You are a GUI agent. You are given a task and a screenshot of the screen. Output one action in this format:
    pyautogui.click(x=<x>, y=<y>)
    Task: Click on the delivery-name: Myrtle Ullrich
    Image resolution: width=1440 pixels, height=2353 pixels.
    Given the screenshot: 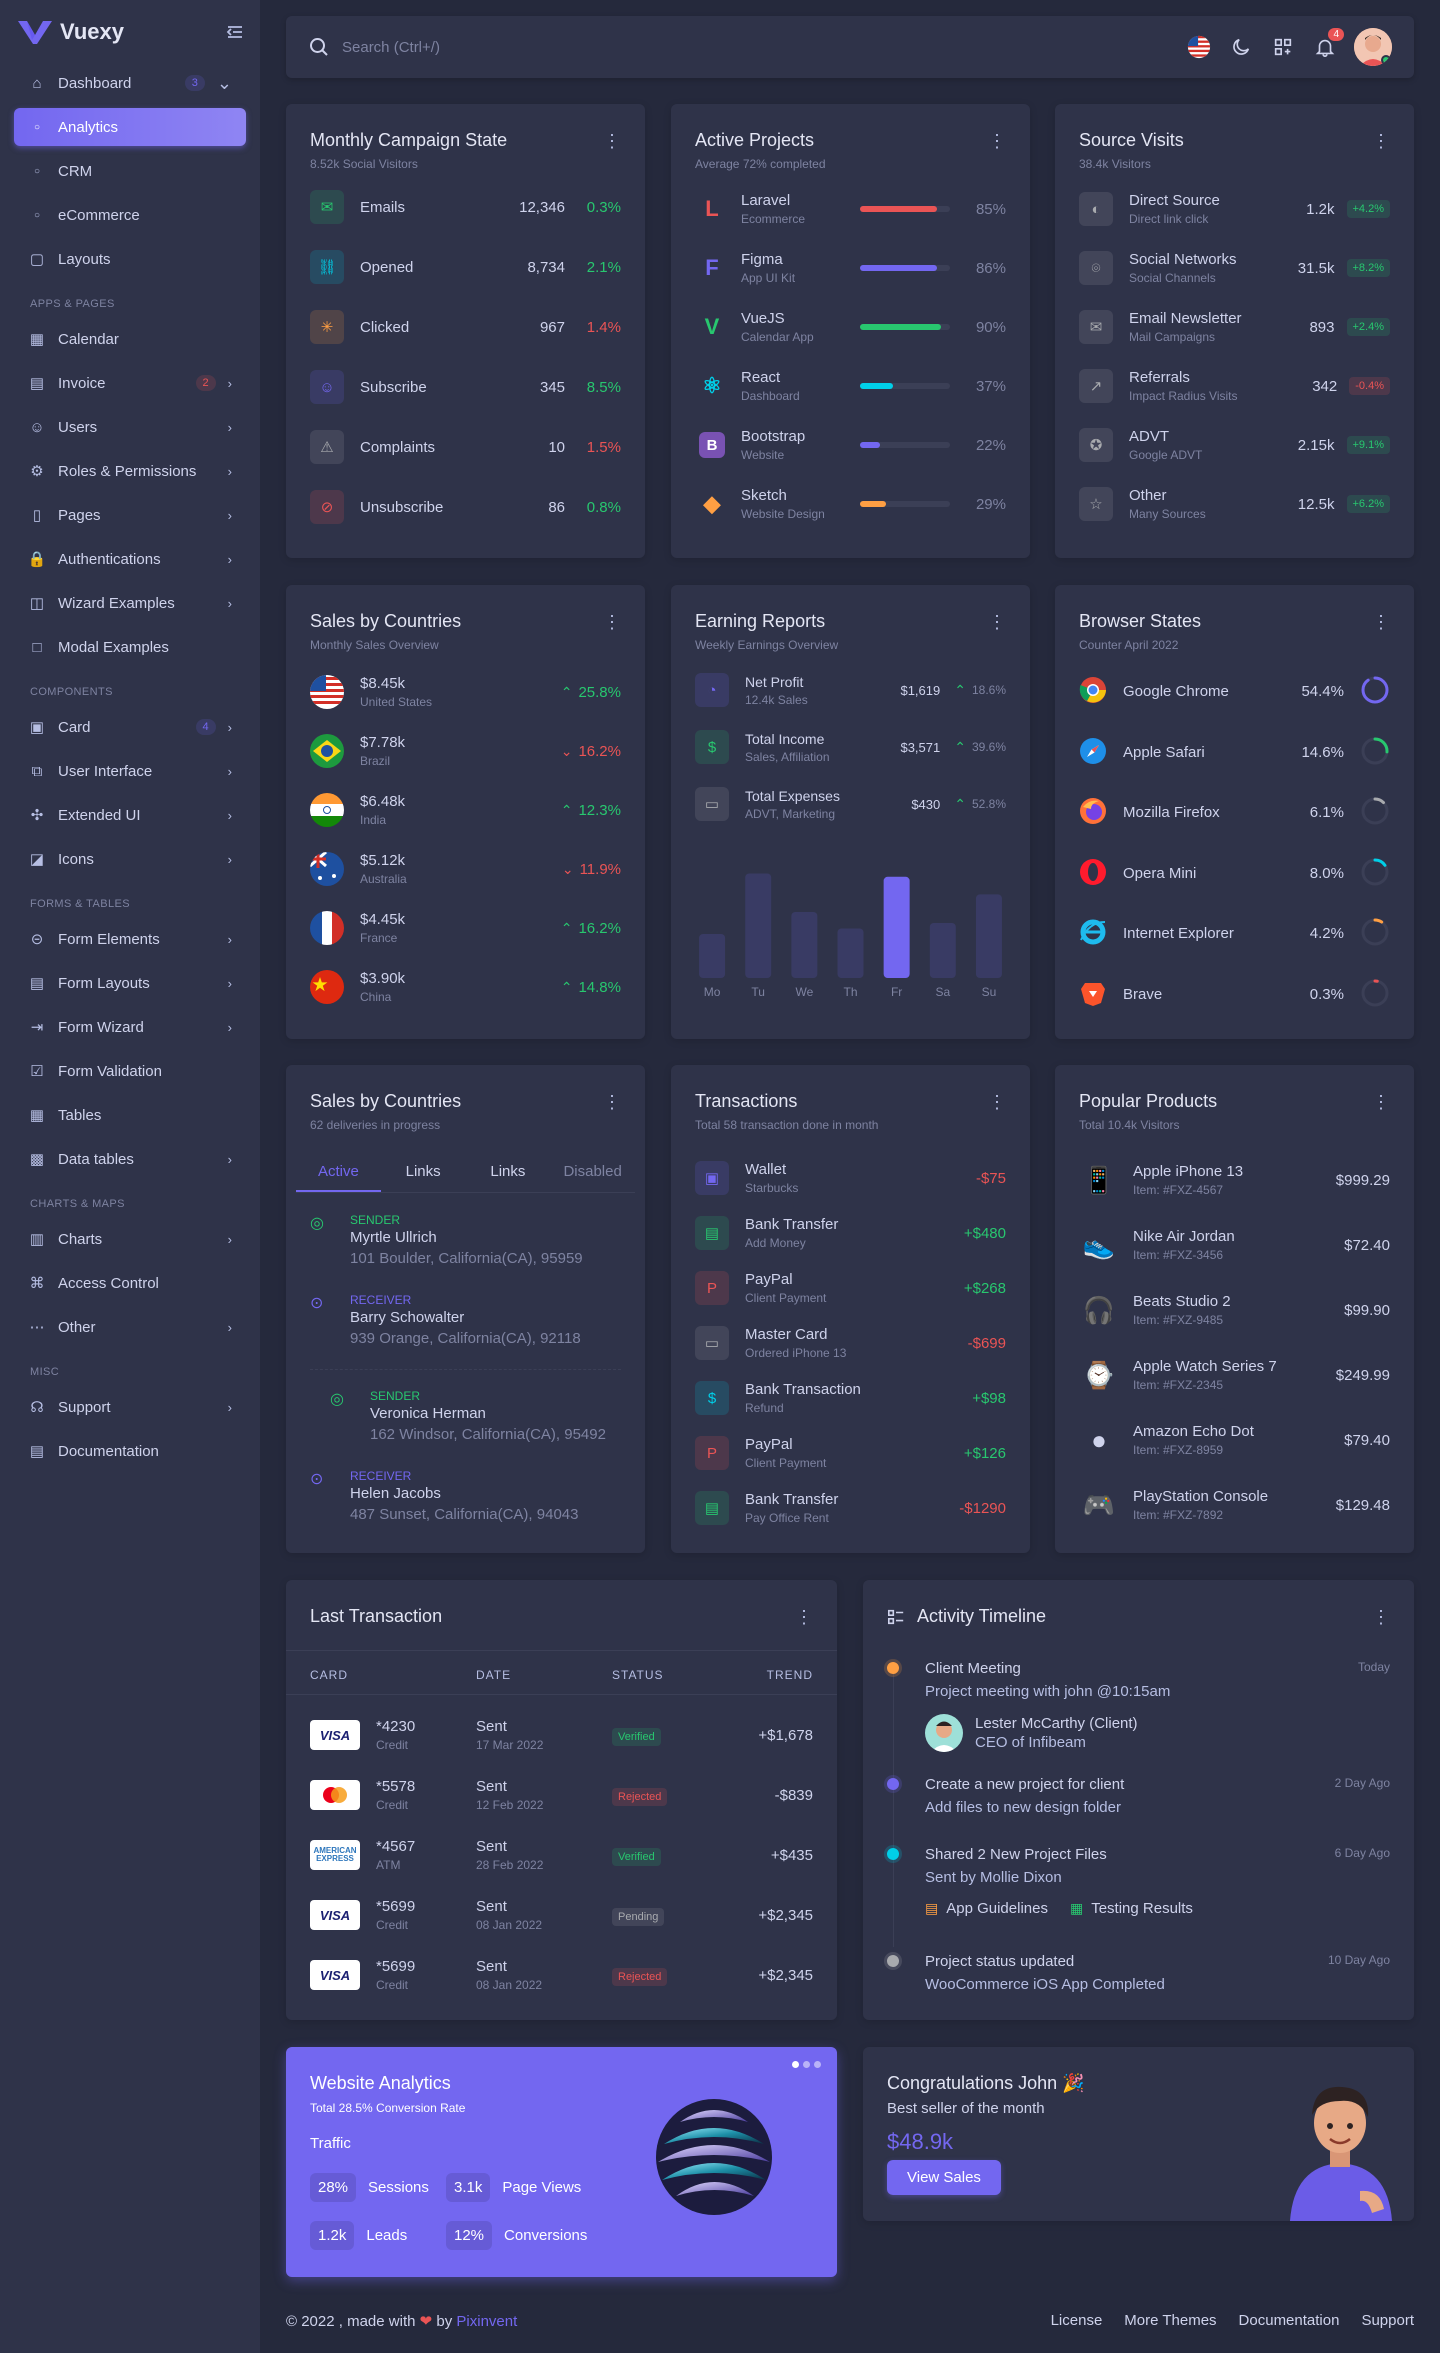 What is the action you would take?
    pyautogui.click(x=393, y=1237)
    